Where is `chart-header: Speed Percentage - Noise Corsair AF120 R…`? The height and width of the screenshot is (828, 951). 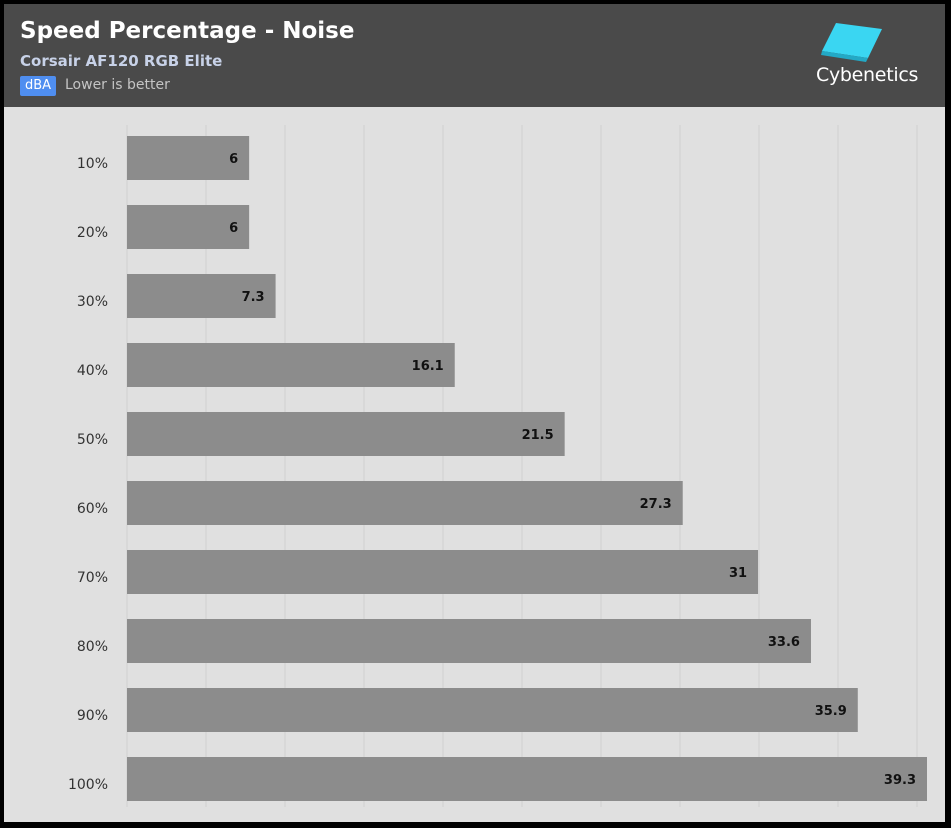 chart-header: Speed Percentage - Noise Corsair AF120 R… is located at coordinates (474, 55).